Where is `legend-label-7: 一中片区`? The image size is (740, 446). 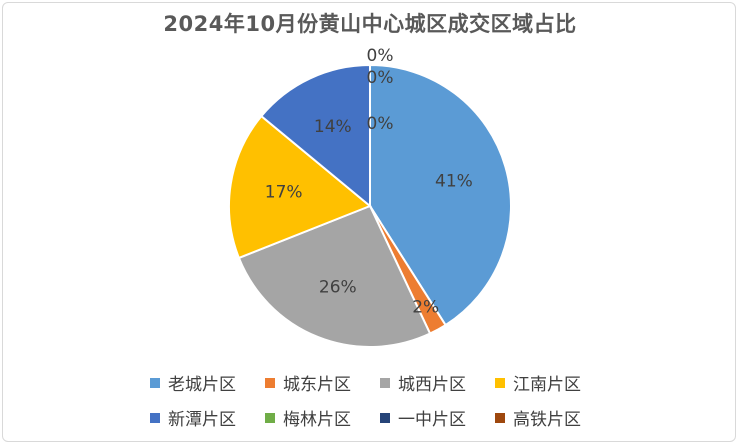
legend-label-7: 一中片区 is located at coordinates (432, 420).